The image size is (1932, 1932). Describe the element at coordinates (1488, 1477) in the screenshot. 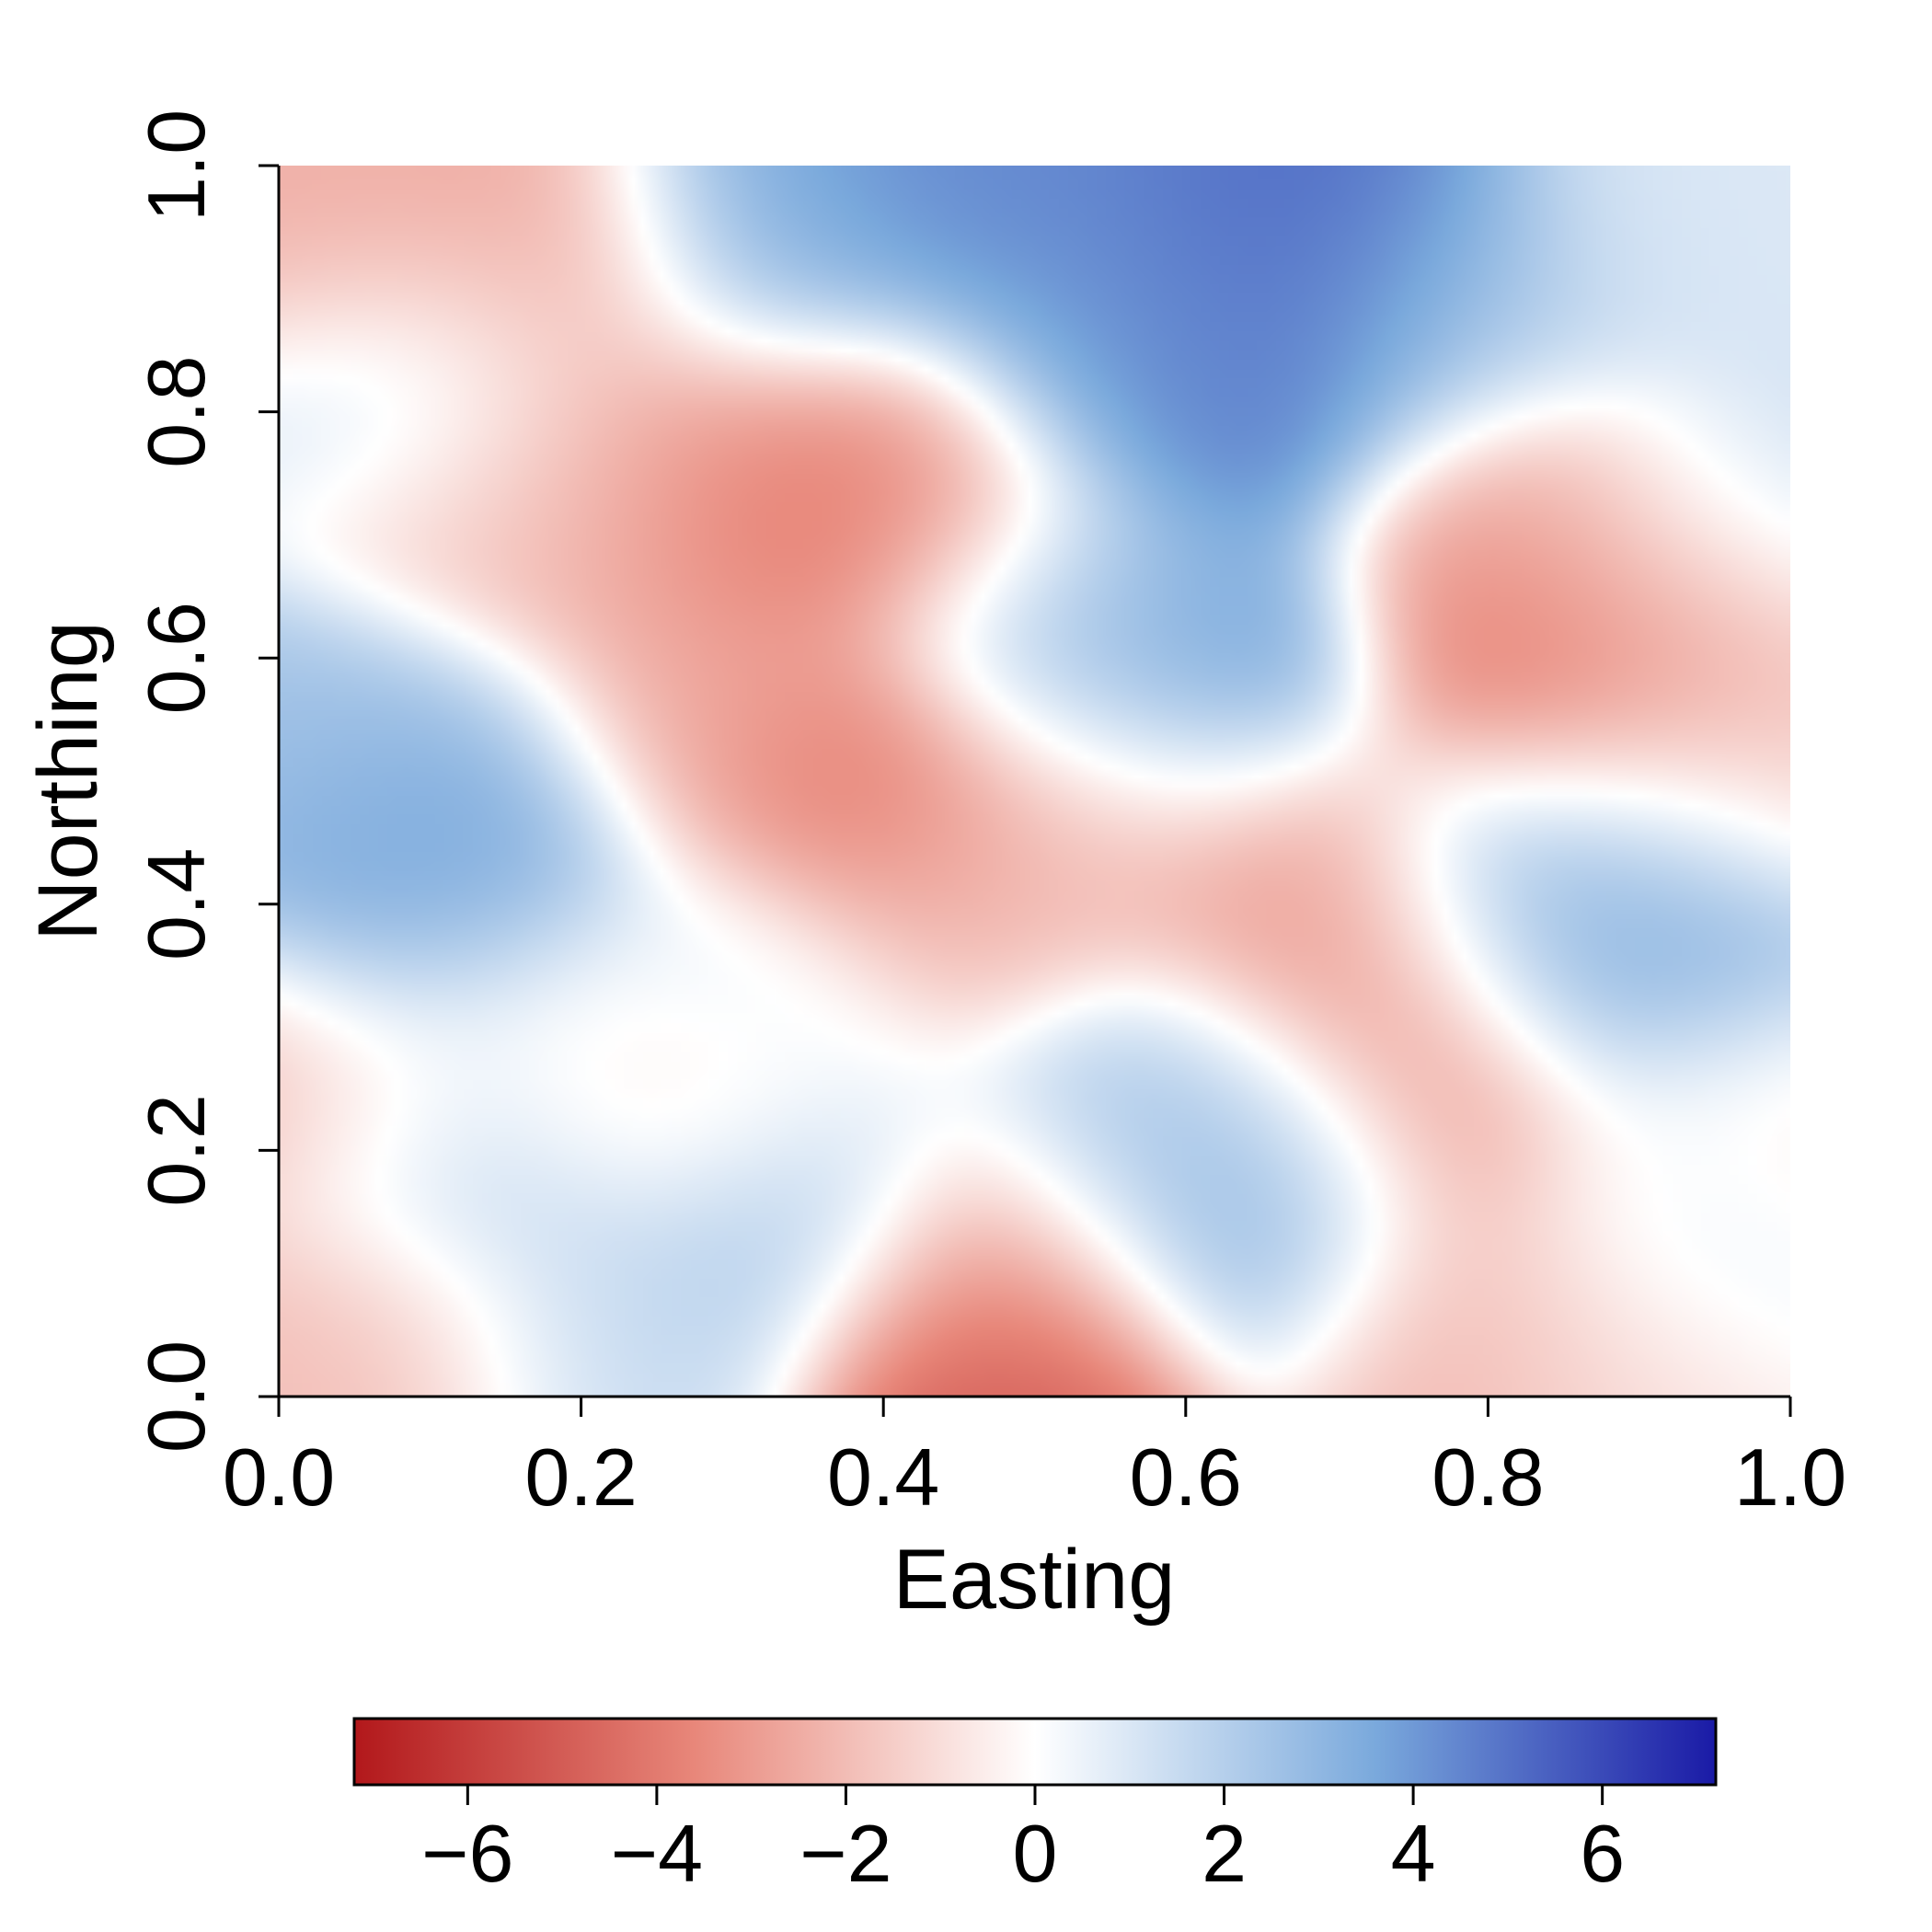

I see `x-tick-label: 0.8` at that location.